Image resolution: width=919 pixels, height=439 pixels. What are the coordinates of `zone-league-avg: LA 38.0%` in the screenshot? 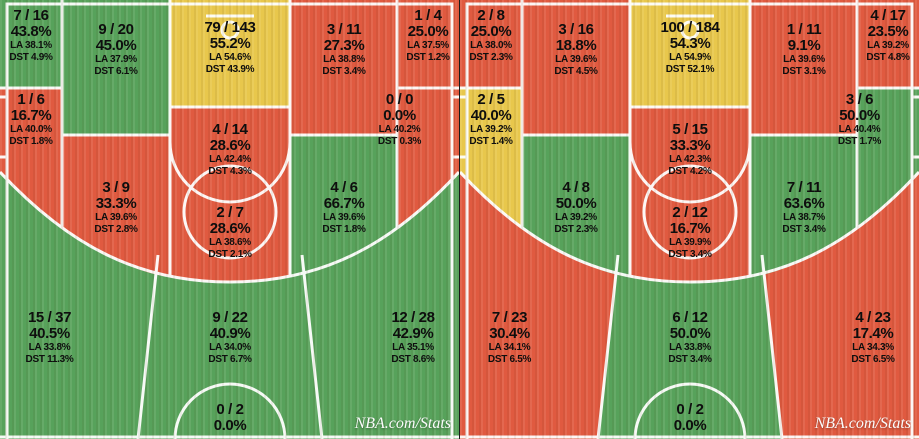 It's located at (491, 46).